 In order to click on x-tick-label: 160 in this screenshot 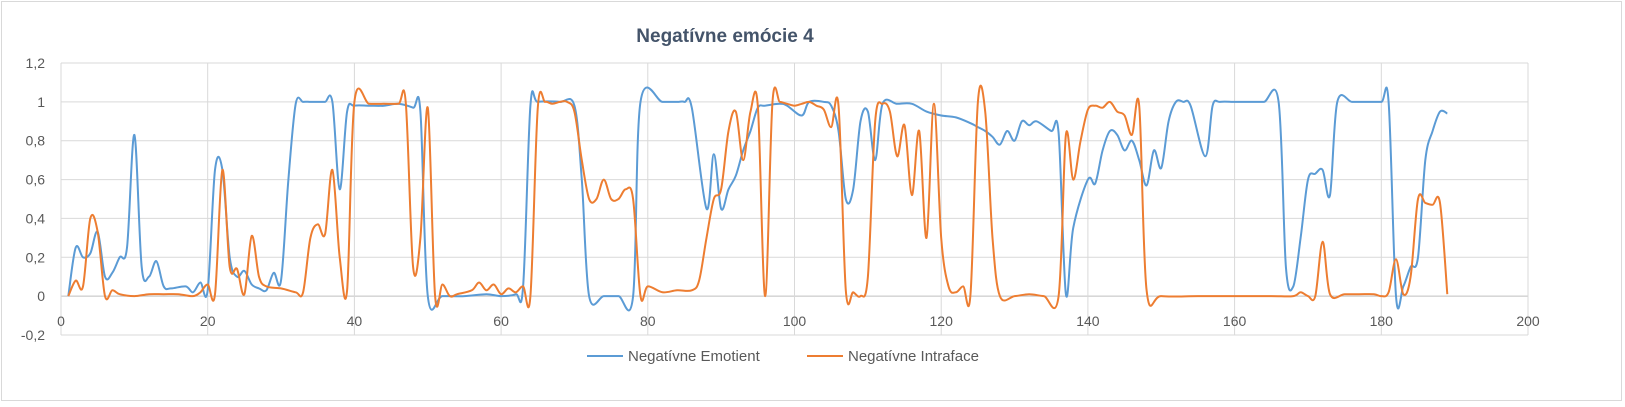, I will do `click(1235, 321)`.